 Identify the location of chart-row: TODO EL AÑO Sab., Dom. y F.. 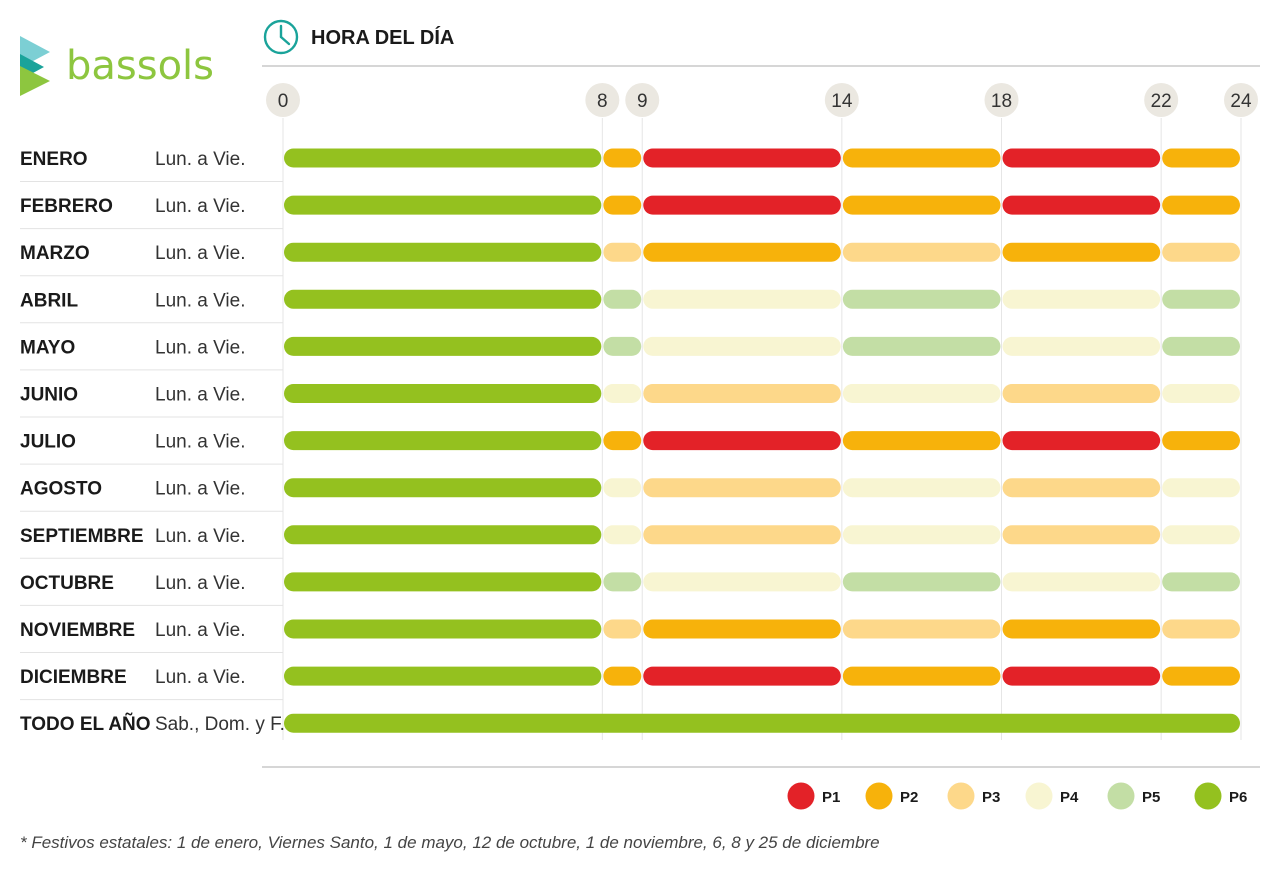
(630, 724).